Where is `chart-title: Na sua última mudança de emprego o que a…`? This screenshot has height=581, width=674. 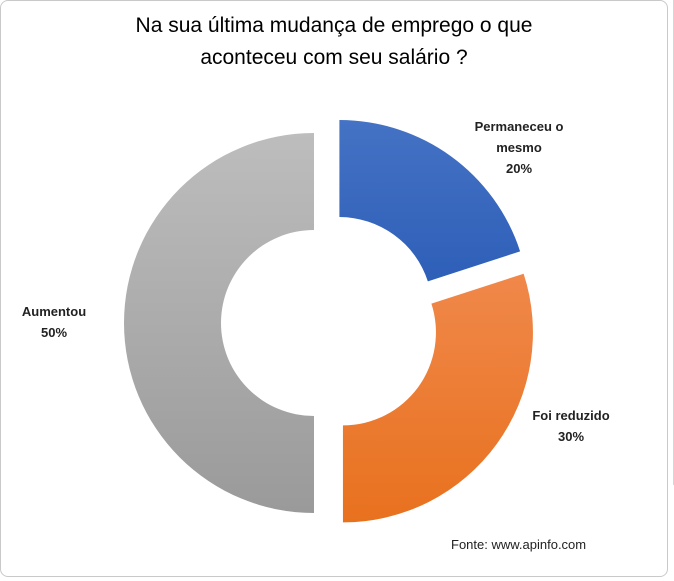 chart-title: Na sua última mudança de emprego o que a… is located at coordinates (334, 42).